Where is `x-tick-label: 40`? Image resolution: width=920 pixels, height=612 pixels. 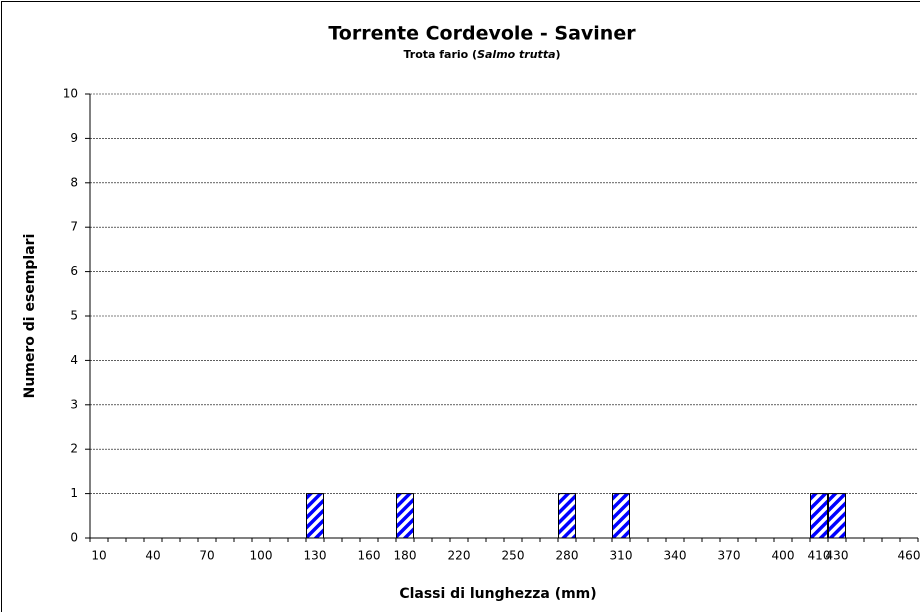 x-tick-label: 40 is located at coordinates (152, 556).